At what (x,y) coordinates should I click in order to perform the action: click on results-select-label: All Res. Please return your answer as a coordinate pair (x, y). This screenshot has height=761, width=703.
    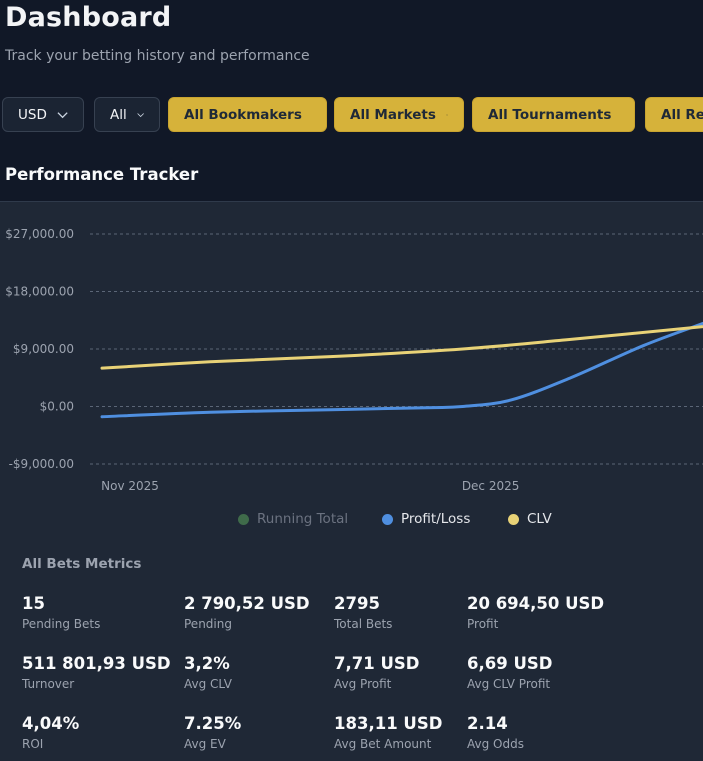
    Looking at the image, I should click on (682, 114).